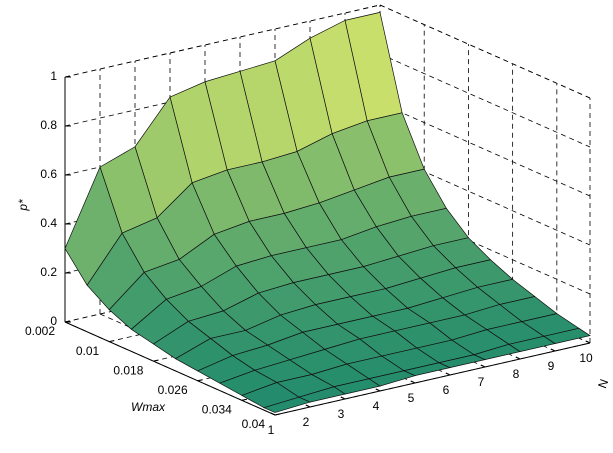 This screenshot has width=613, height=453. I want to click on x-tick-label: 8, so click(516, 374).